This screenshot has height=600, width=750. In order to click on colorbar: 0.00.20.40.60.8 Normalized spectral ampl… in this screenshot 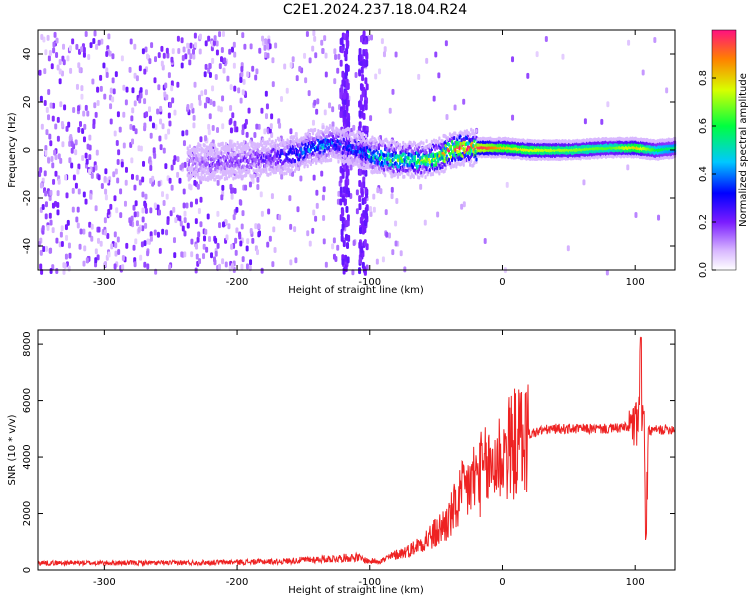, I will do `click(723, 153)`.